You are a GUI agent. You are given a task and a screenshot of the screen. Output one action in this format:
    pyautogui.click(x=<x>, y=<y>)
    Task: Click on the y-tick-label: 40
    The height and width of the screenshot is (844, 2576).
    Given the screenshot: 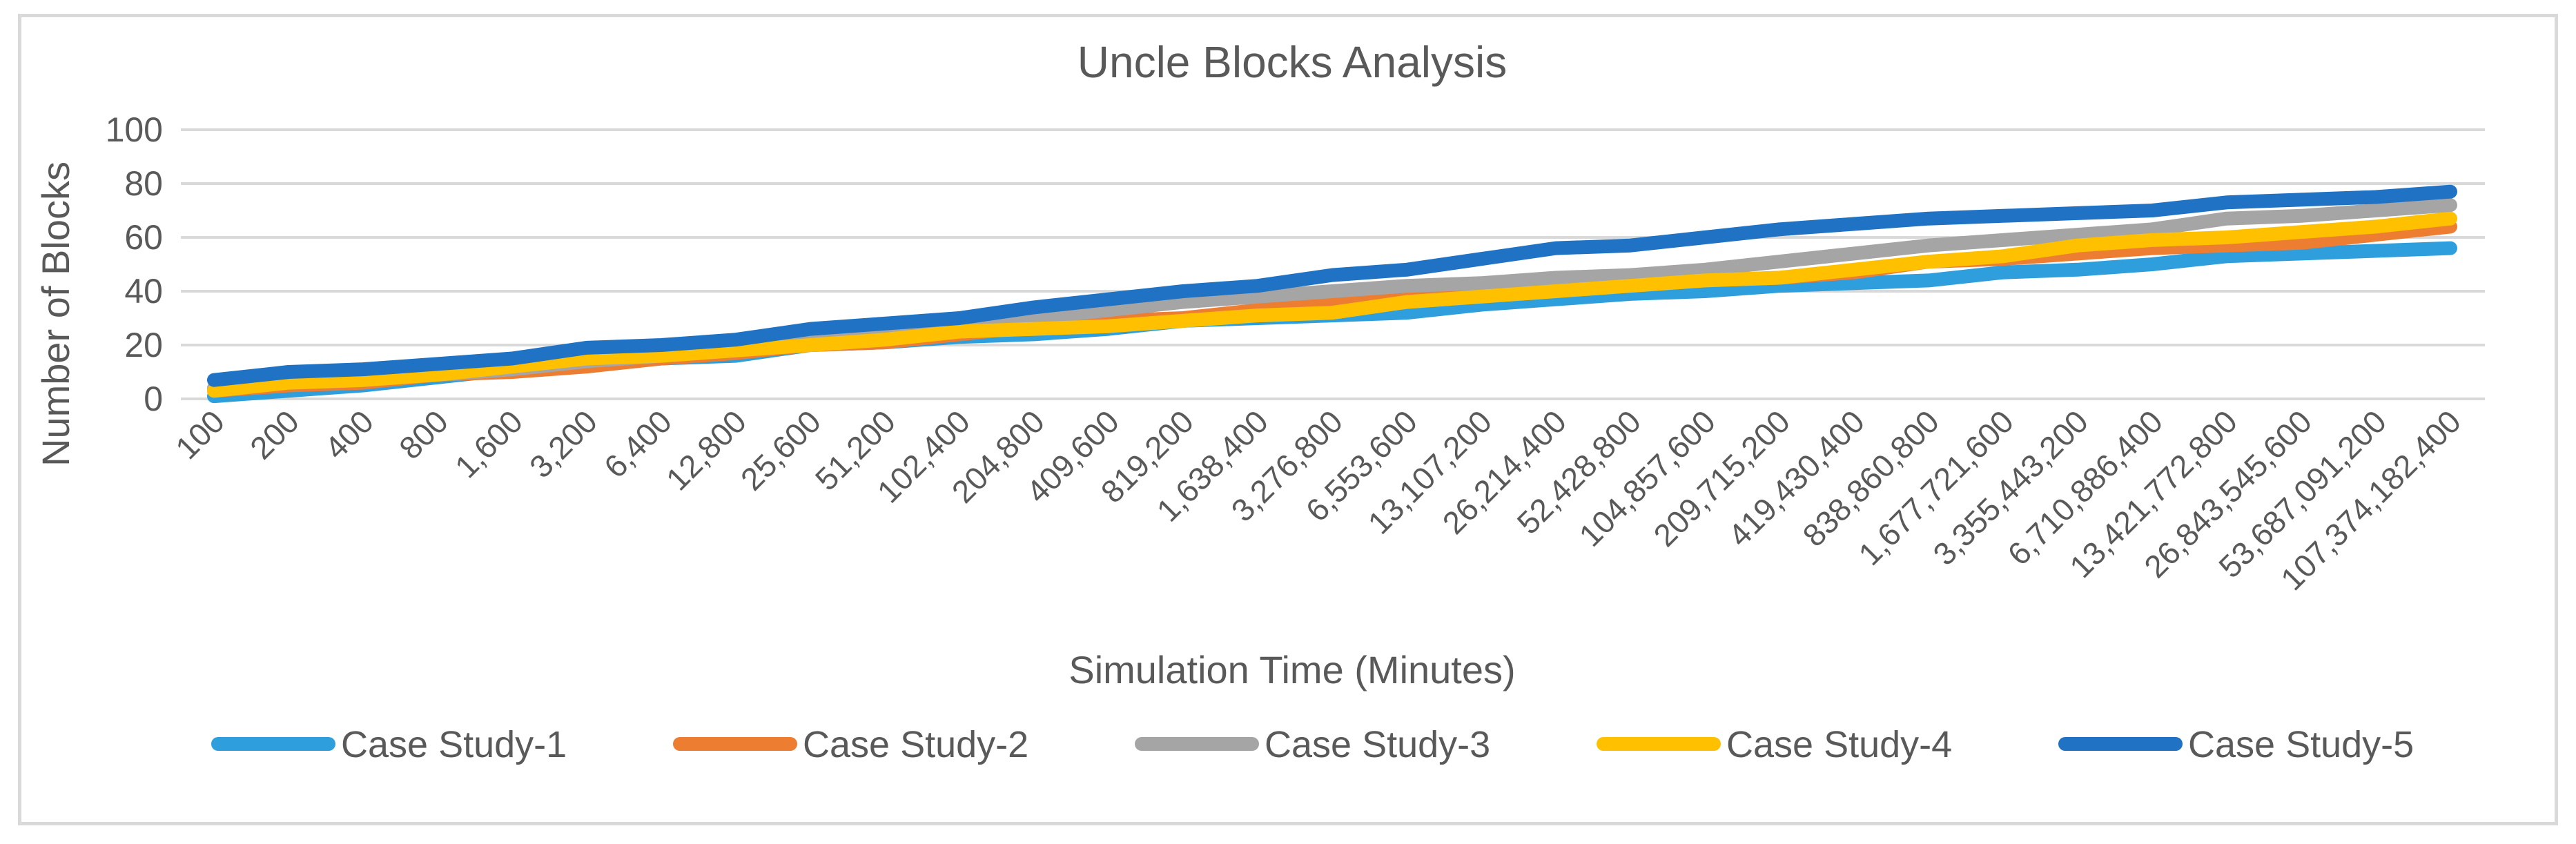 What is the action you would take?
    pyautogui.click(x=143, y=291)
    